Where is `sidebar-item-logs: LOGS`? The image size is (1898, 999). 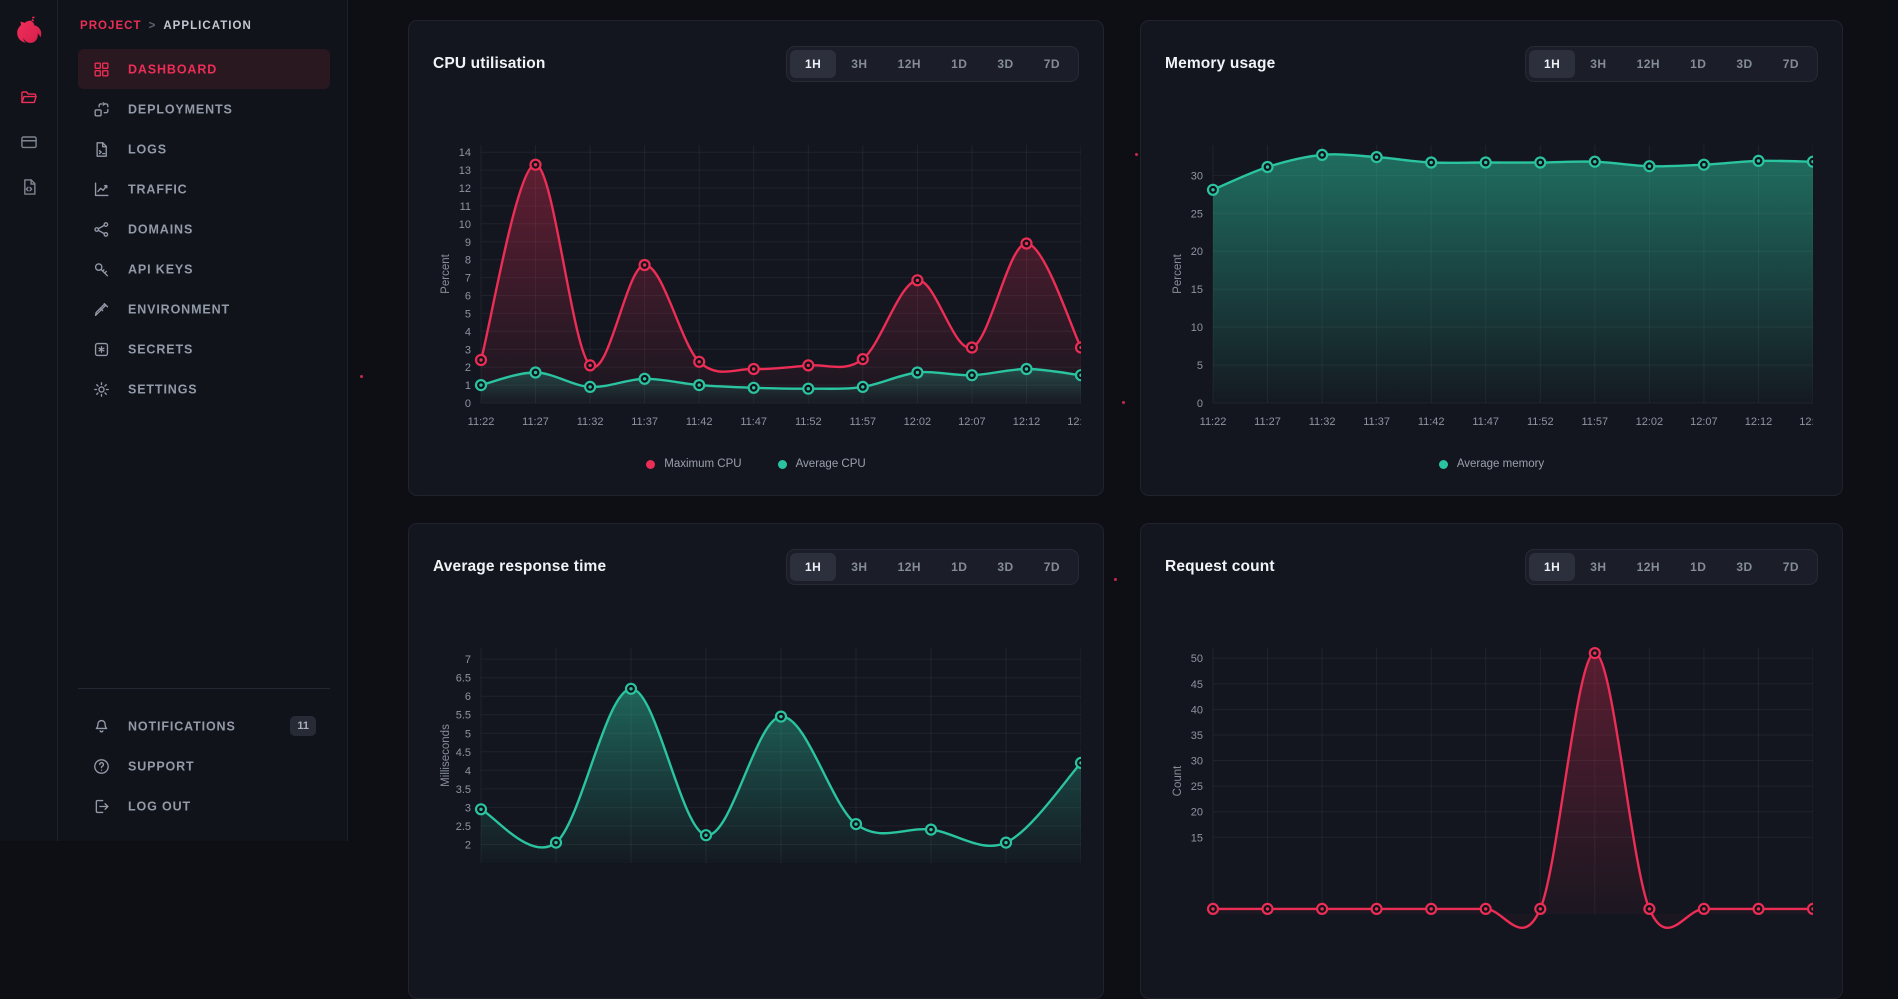 sidebar-item-logs: LOGS is located at coordinates (204, 149).